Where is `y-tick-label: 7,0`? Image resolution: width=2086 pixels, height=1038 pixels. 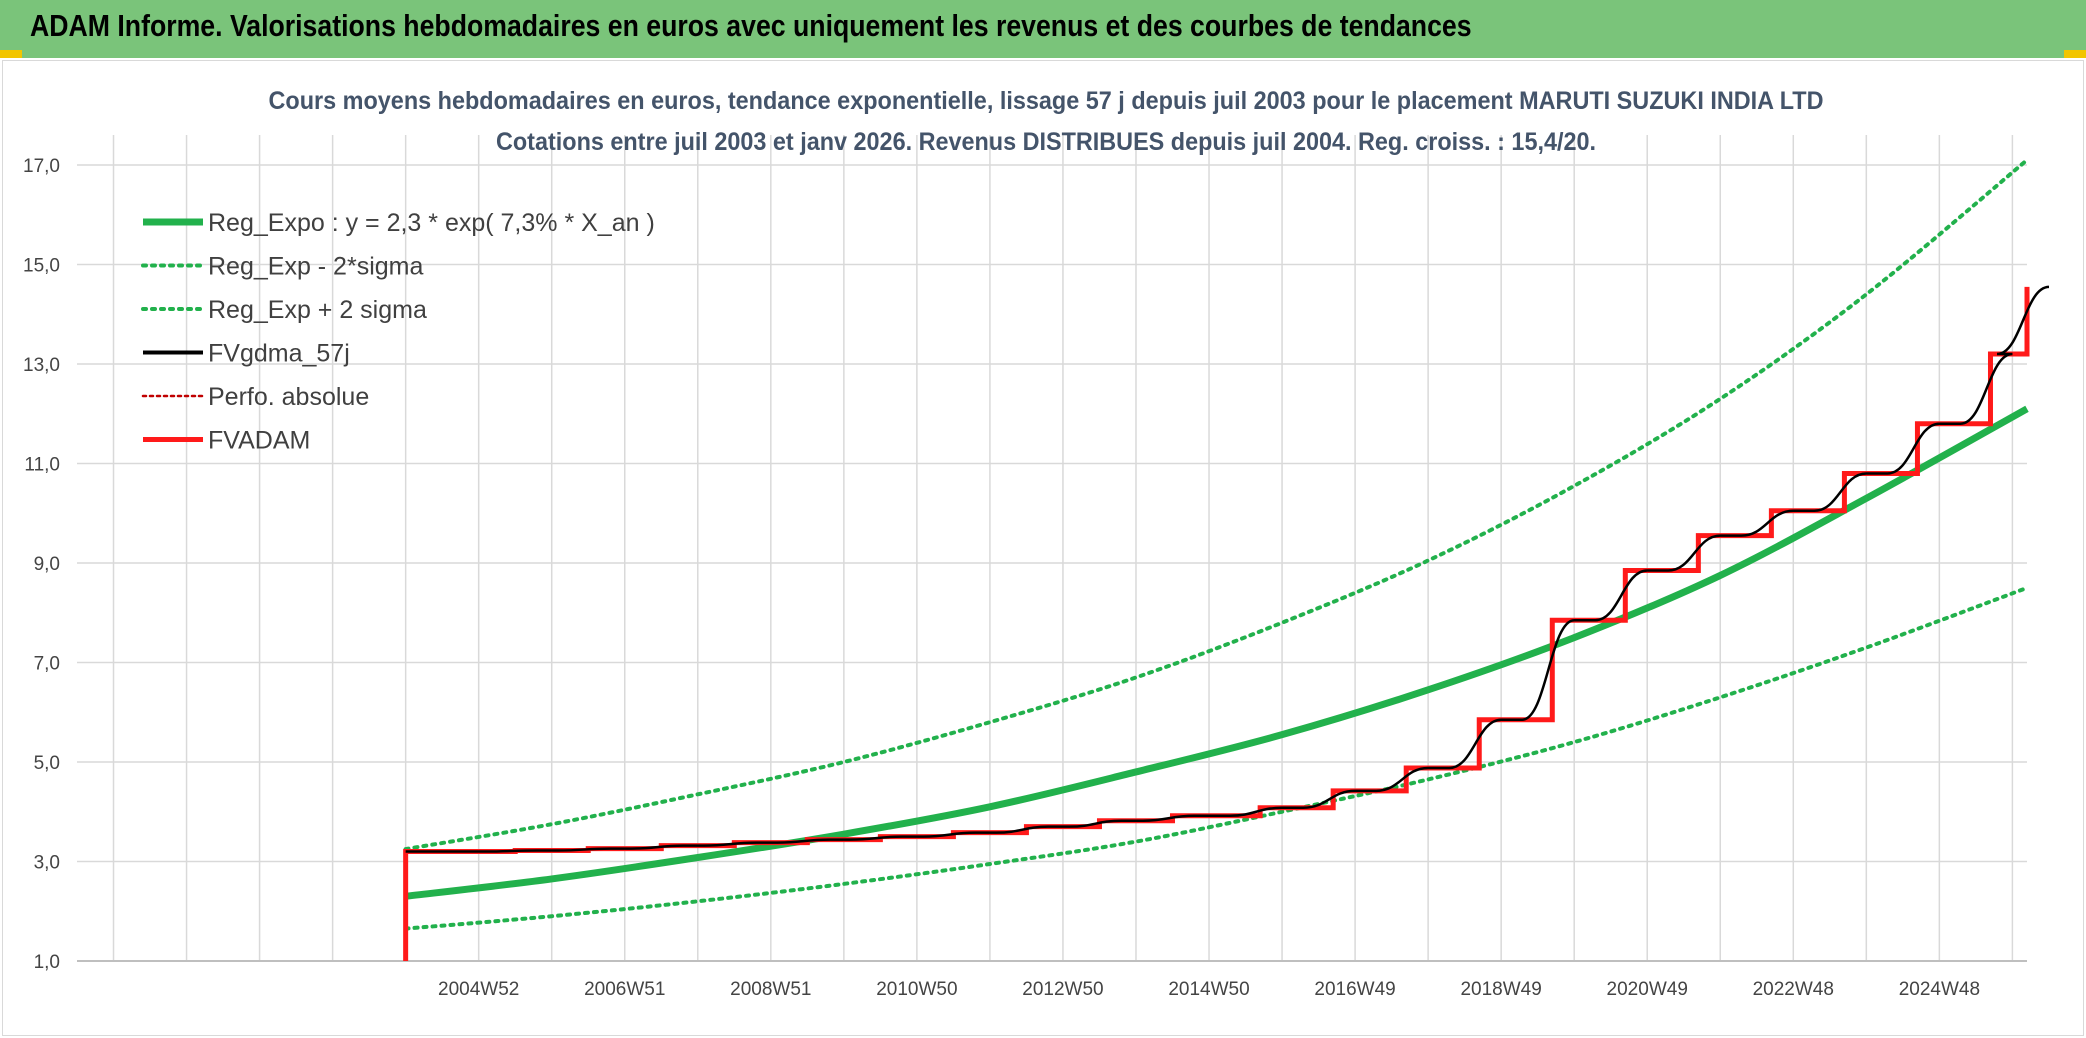
y-tick-label: 7,0 is located at coordinates (47, 664).